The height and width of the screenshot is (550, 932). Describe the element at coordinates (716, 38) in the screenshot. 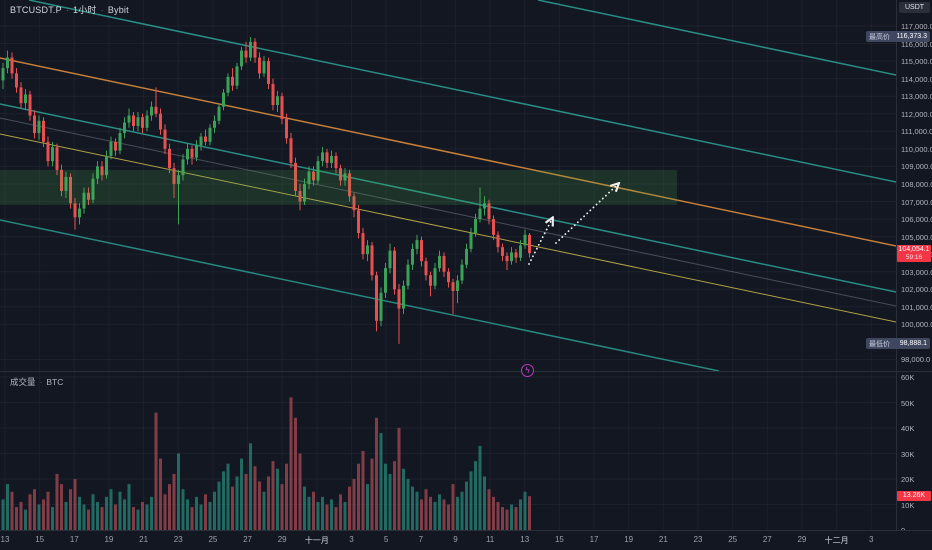

I see `channel-line` at that location.